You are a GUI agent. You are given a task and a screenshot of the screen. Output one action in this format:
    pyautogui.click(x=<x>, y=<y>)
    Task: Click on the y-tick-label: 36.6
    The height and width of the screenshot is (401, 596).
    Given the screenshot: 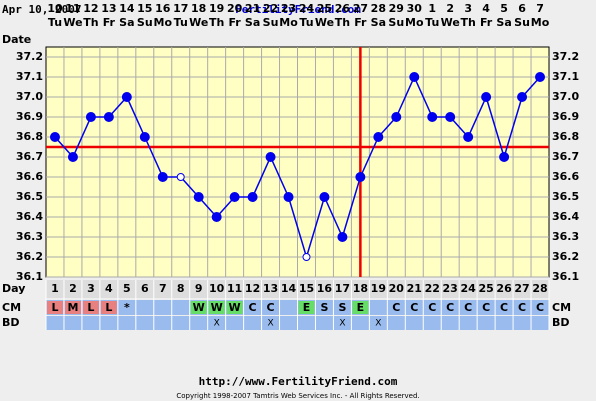 What is the action you would take?
    pyautogui.click(x=29, y=176)
    